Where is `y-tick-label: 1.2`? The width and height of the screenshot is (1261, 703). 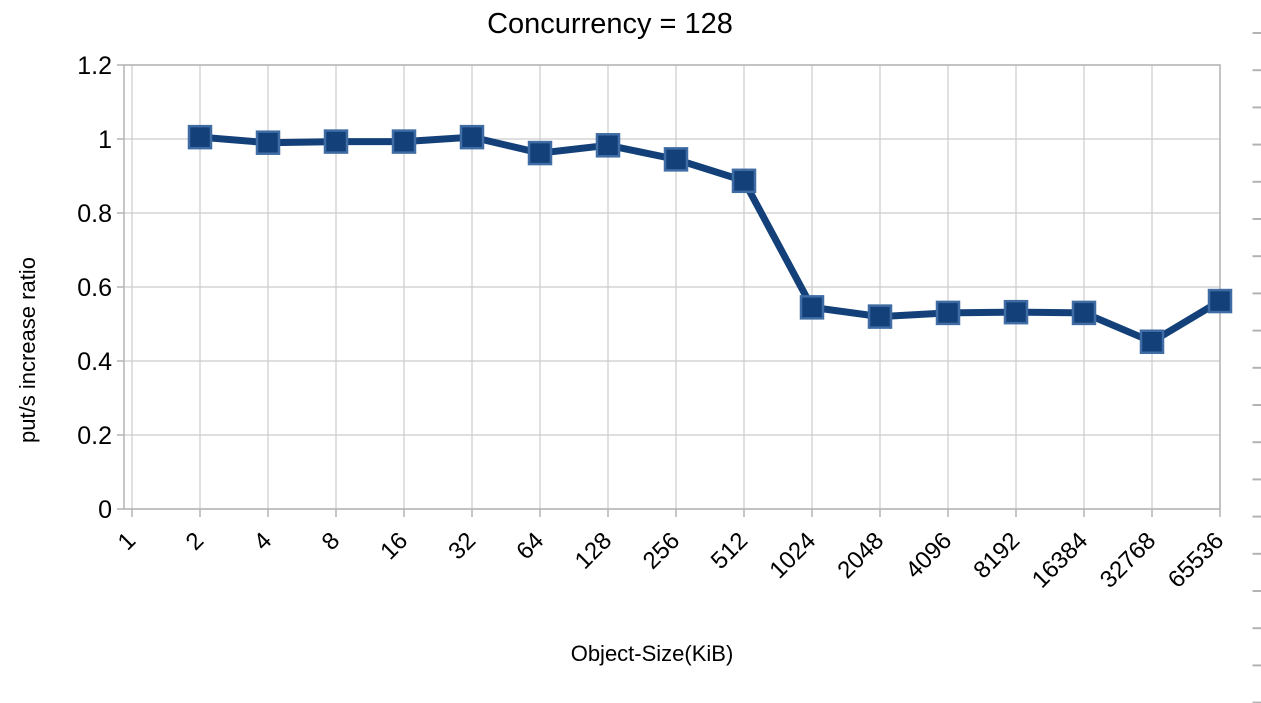
y-tick-label: 1.2 is located at coordinates (94, 66).